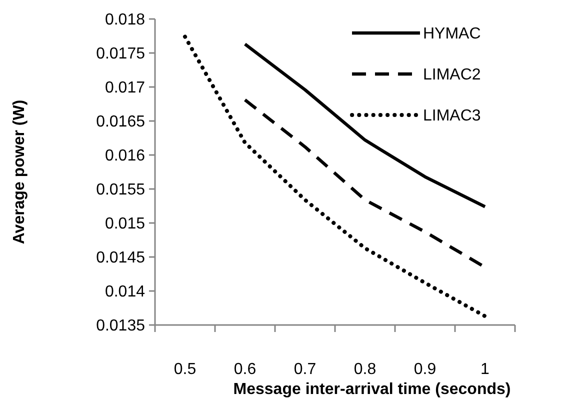 The width and height of the screenshot is (569, 407). Describe the element at coordinates (372, 389) in the screenshot. I see `x-axis-title: Message inter-arrival time (seconds)` at that location.